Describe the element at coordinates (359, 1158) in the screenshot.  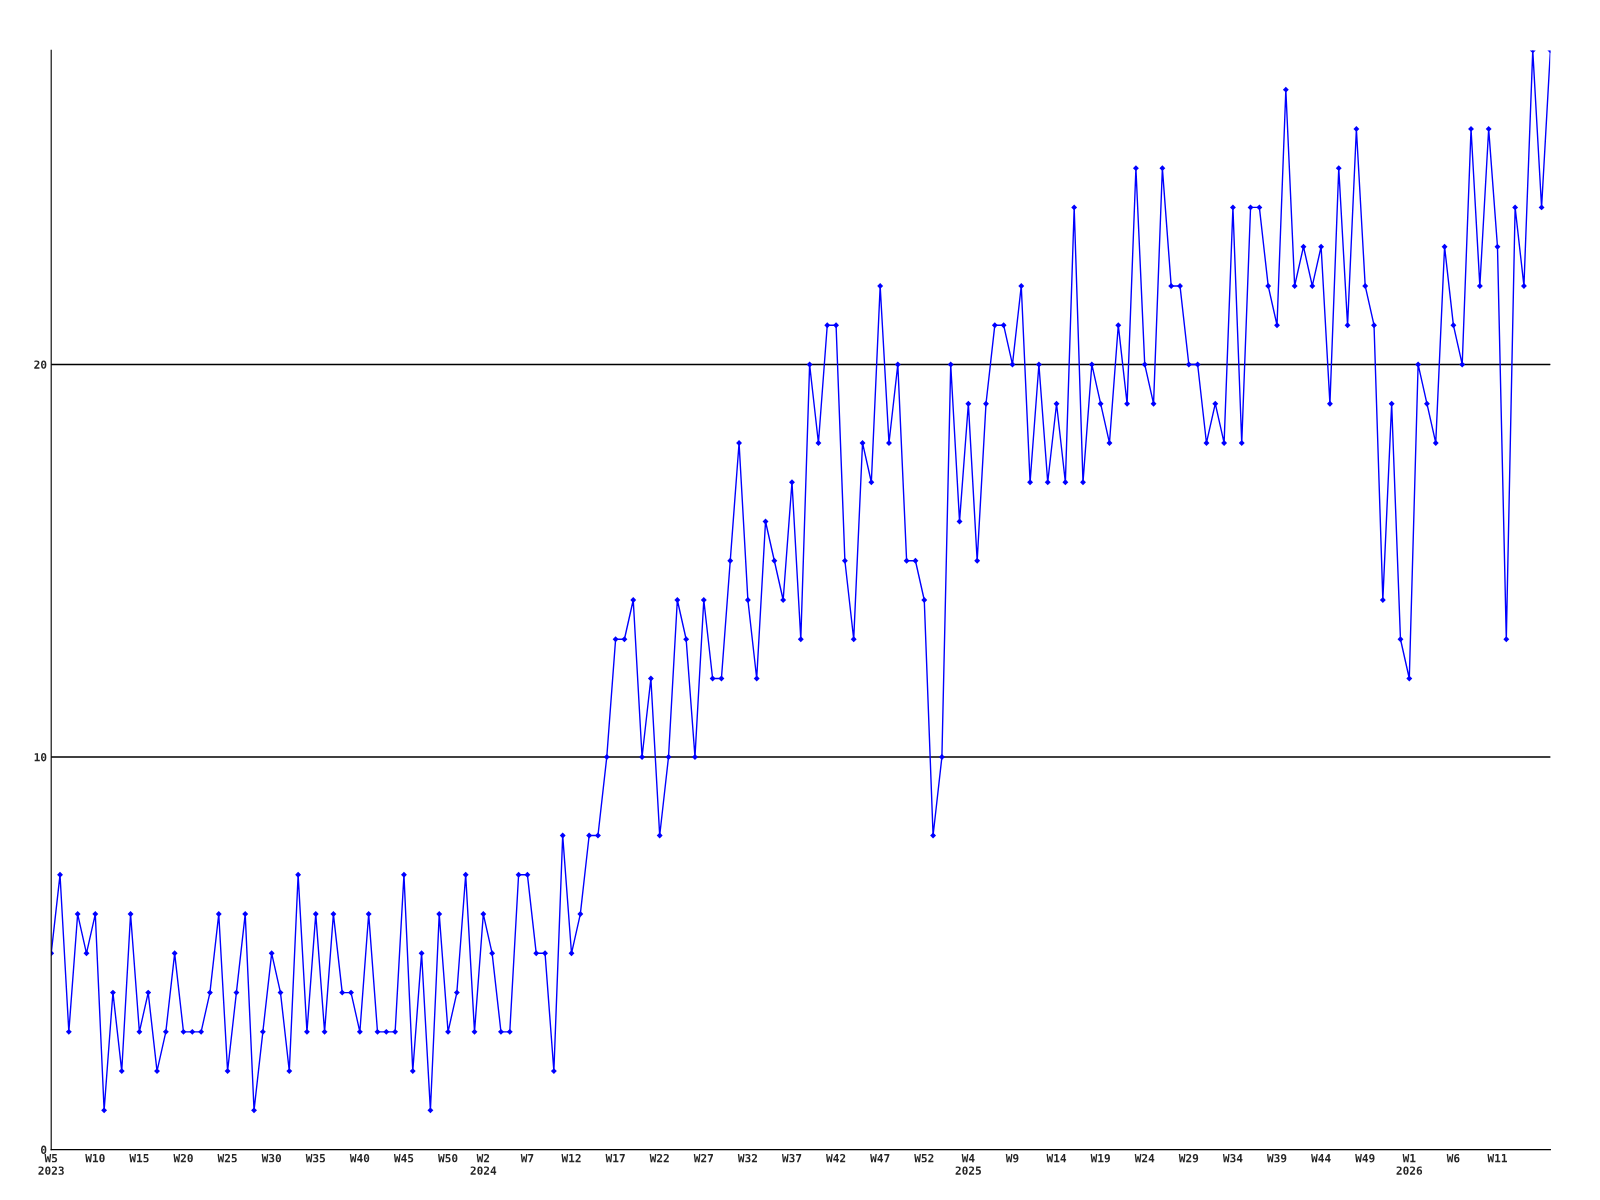
I see `x-tick-label: W40` at that location.